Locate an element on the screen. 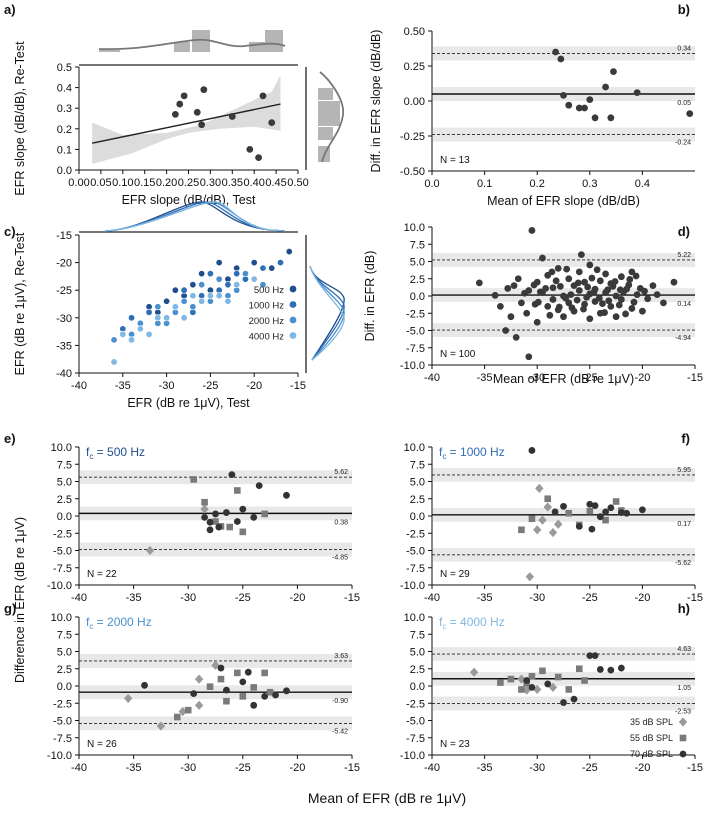 The image size is (709, 815). y-tick-label: -0.25 is located at coordinates (412, 137).